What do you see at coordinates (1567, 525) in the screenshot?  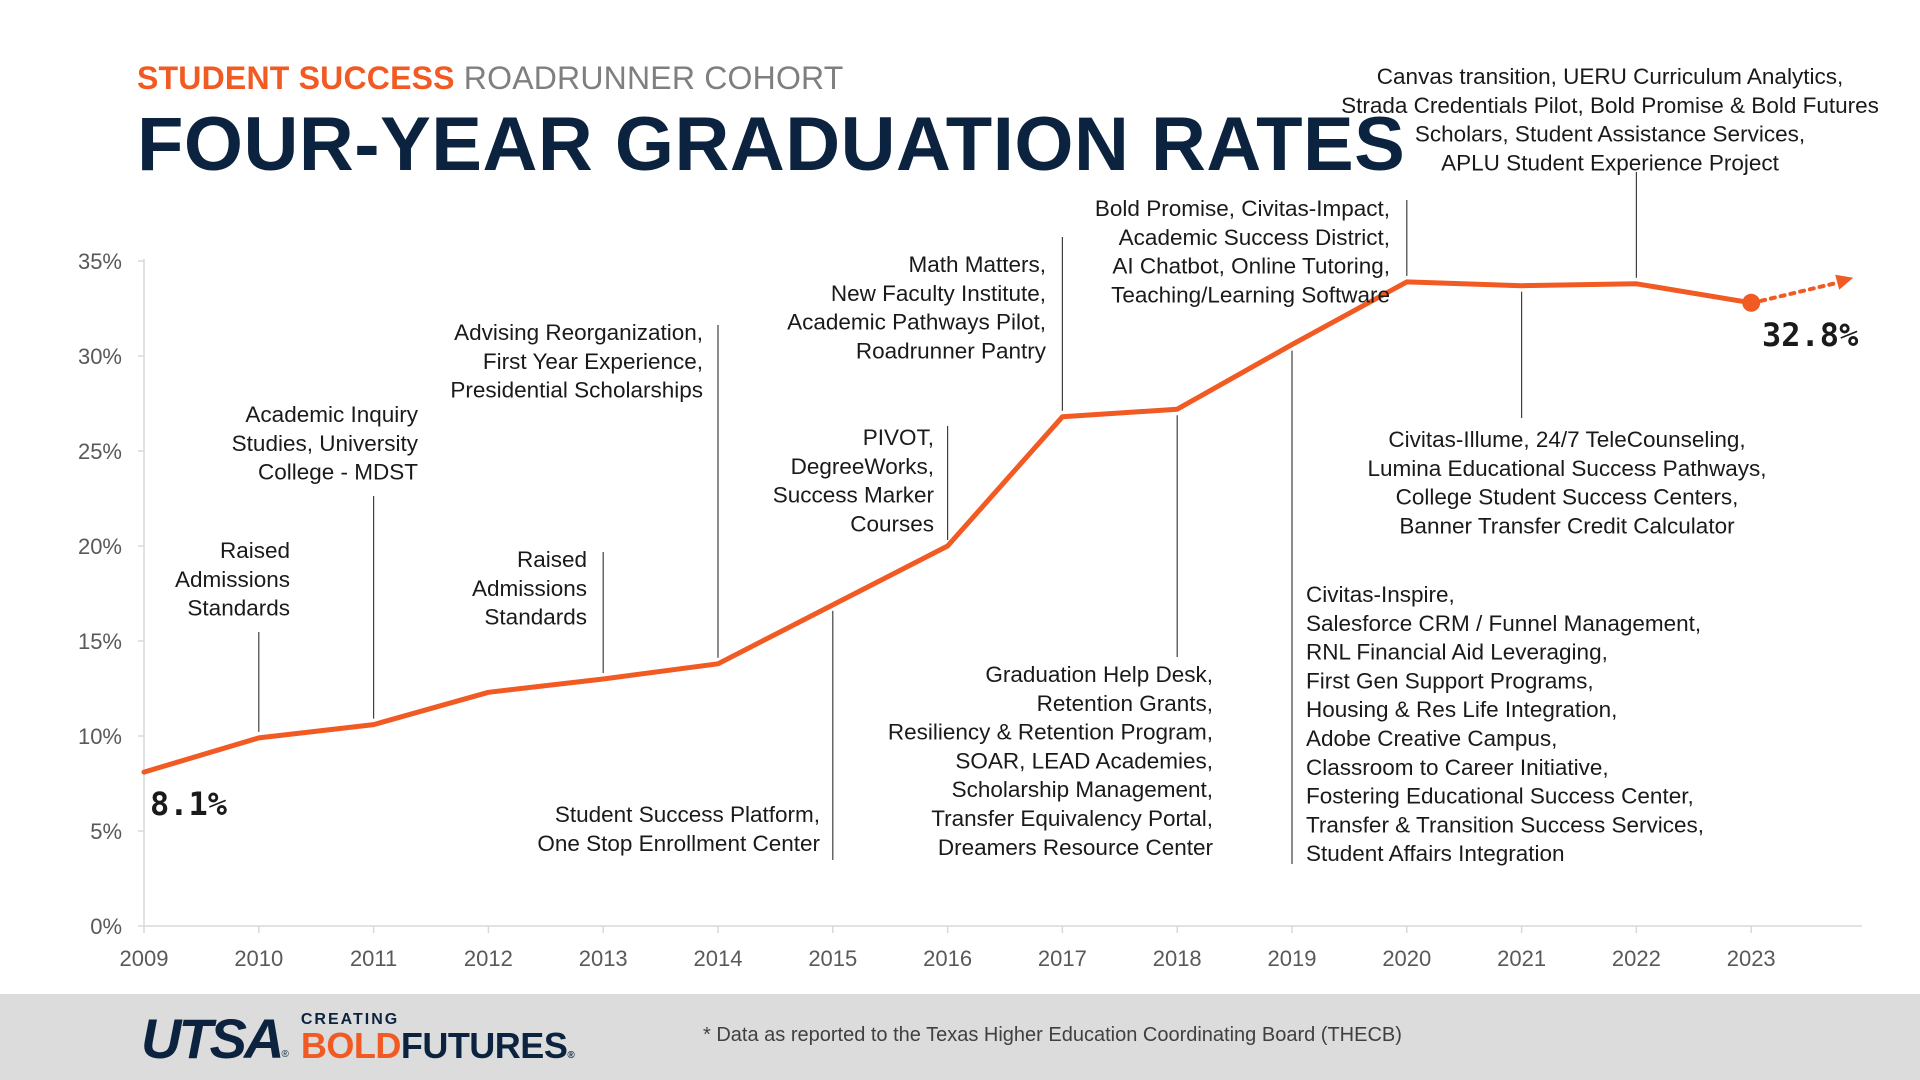 I see `annotation-line: Banner Transfer Credit Calculator` at bounding box center [1567, 525].